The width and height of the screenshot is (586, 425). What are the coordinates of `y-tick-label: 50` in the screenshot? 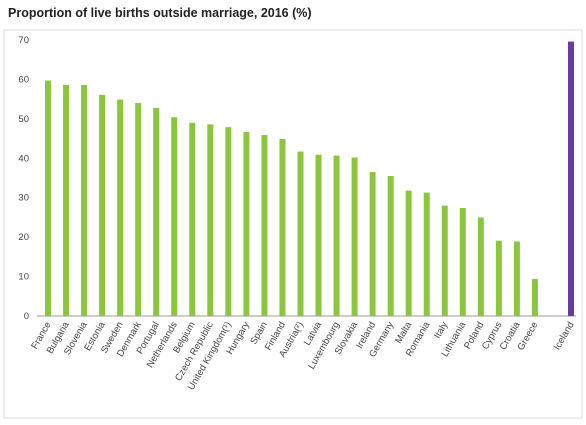 It's located at (23, 119).